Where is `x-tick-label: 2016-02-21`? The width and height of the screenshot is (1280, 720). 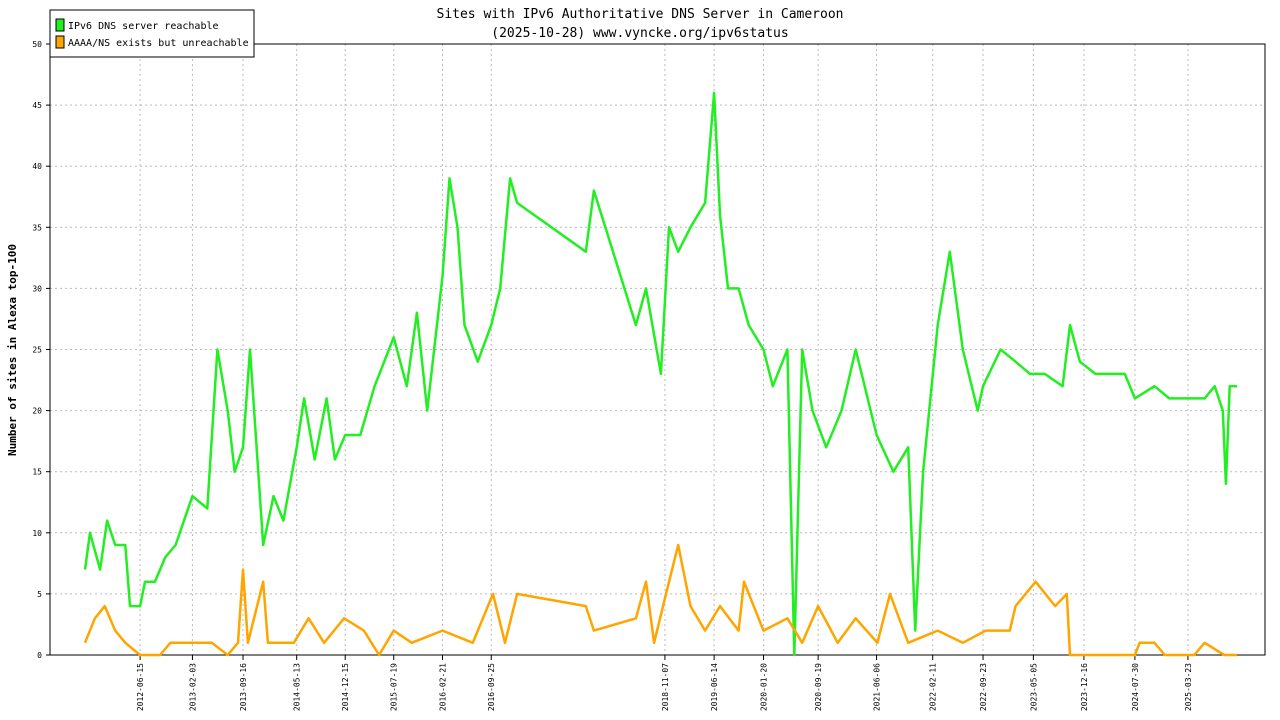
x-tick-label: 2016-02-21 is located at coordinates (442, 687).